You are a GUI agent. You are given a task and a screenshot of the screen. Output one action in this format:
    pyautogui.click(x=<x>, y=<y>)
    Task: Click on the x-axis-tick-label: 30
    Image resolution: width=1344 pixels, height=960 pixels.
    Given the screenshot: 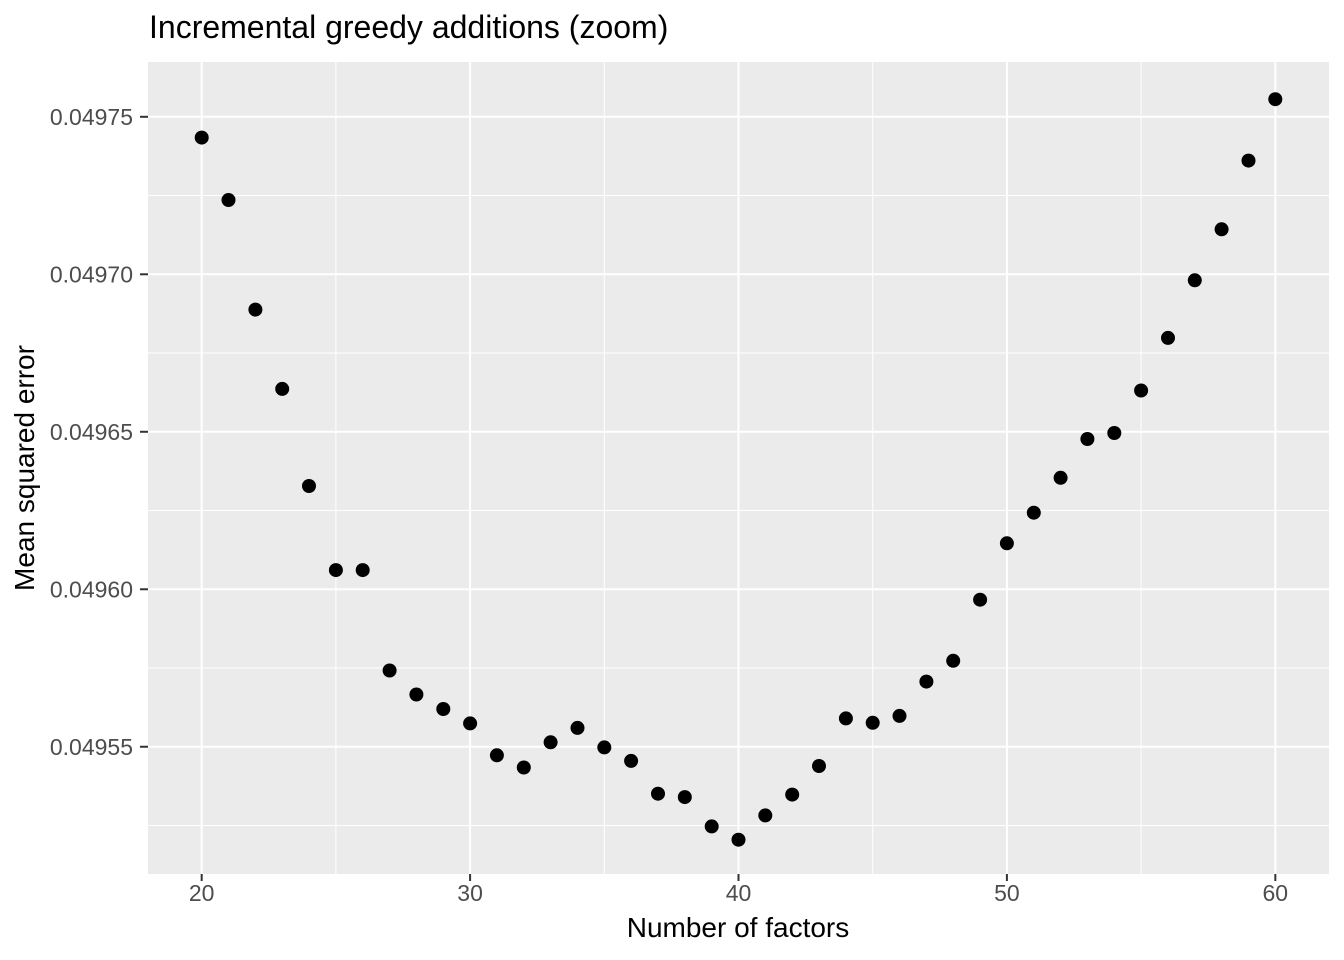 What is the action you would take?
    pyautogui.click(x=470, y=893)
    